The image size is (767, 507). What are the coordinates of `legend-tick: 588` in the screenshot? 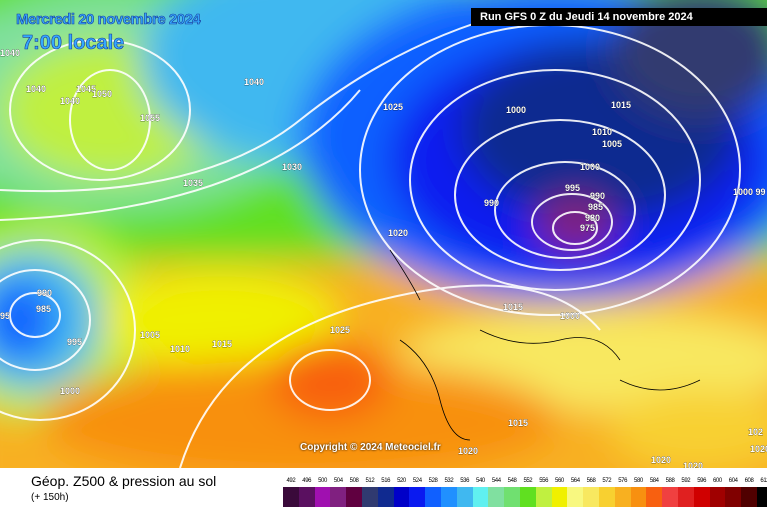 It's located at (670, 481).